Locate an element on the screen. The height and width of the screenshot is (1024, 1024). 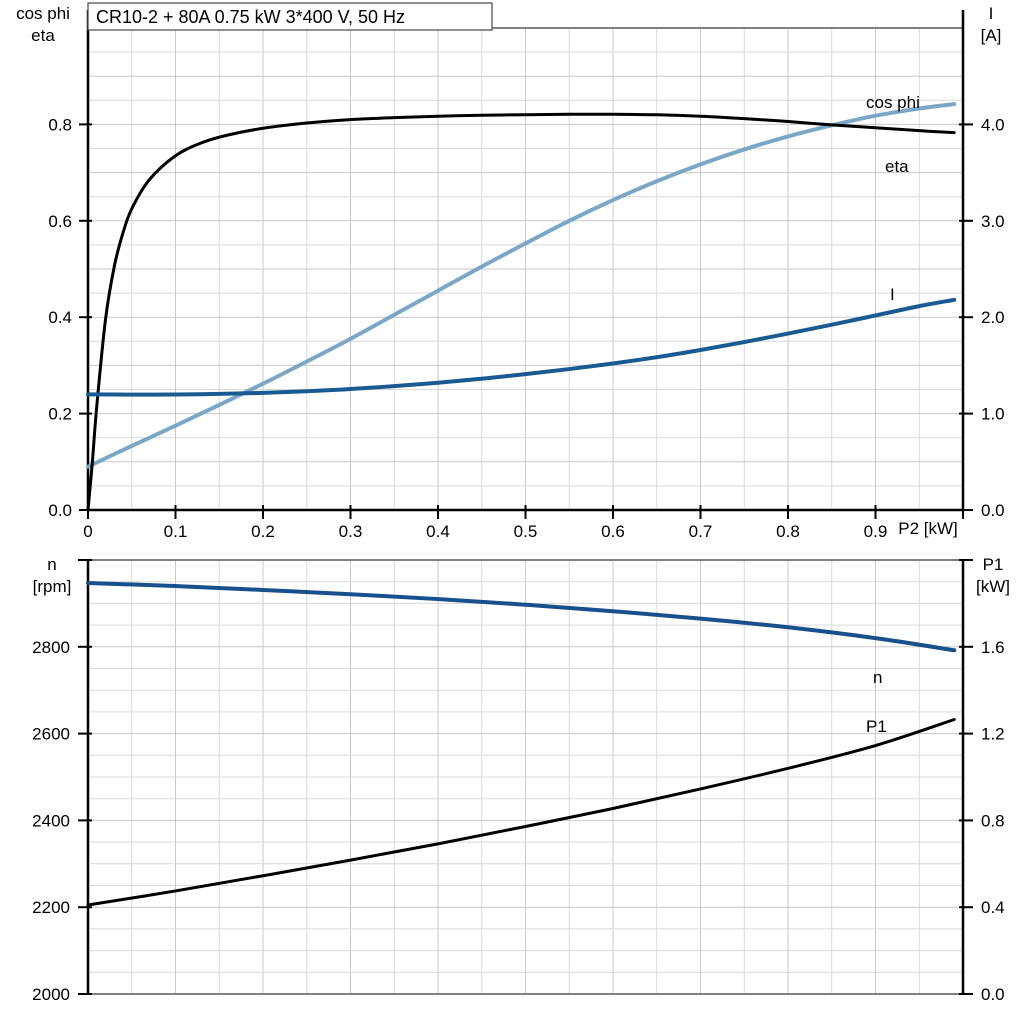
bottom-chart-right-tick-labels: 0.0 0.4 0.8 1.2 1.6 is located at coordinates (993, 821).